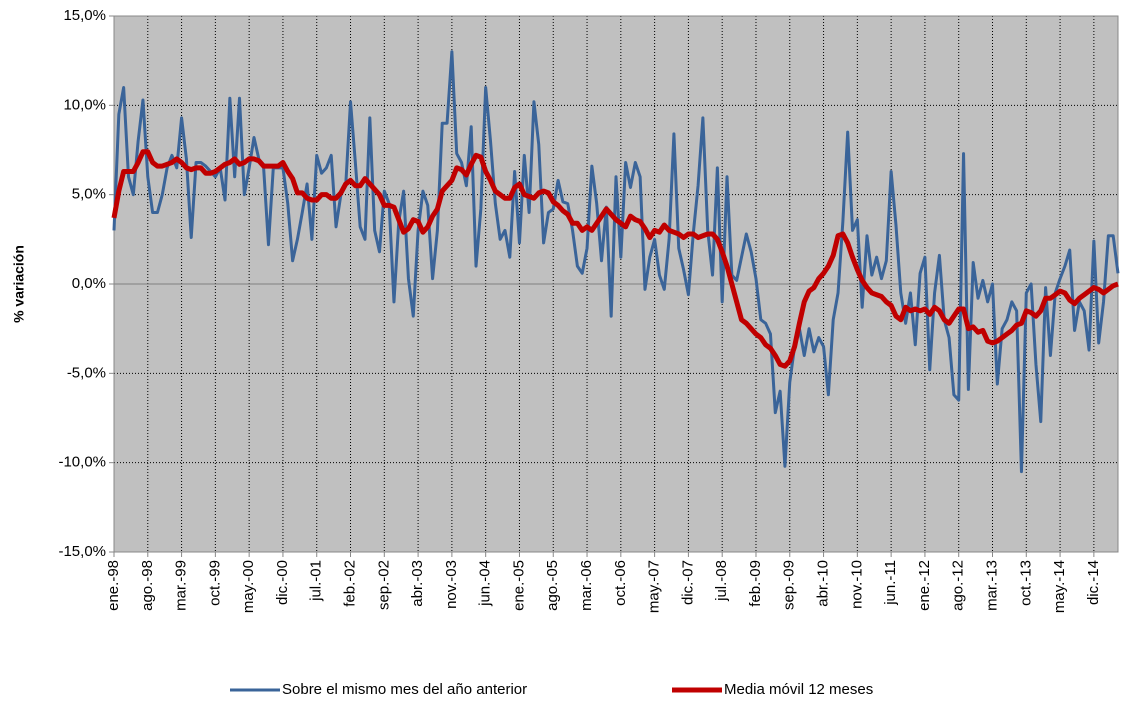 This screenshot has height=704, width=1130. Describe the element at coordinates (823, 583) in the screenshot. I see `x-tick-label: abr.-10` at that location.